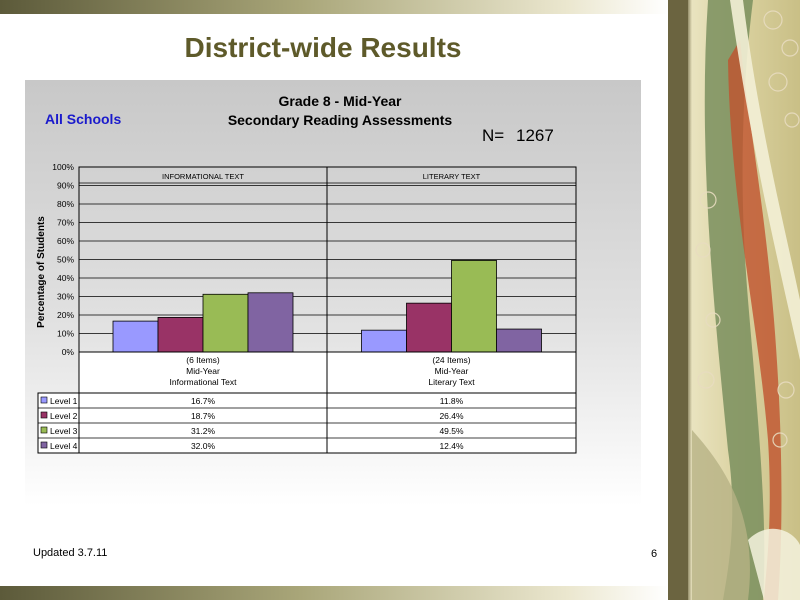  What do you see at coordinates (65, 204) in the screenshot?
I see `y-tick-label: 80%` at bounding box center [65, 204].